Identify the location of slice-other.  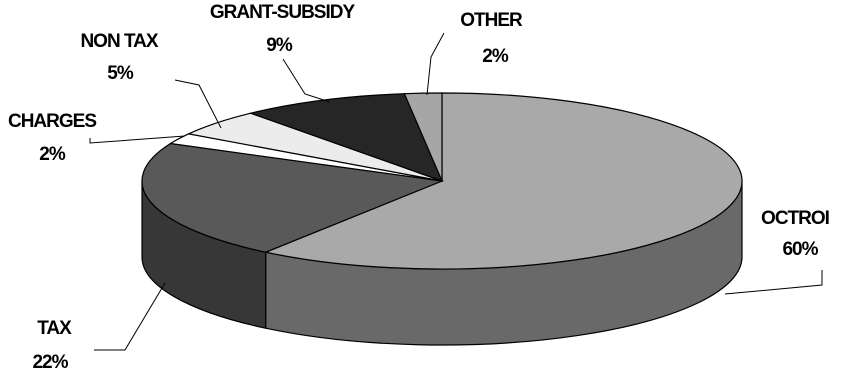
(423, 137).